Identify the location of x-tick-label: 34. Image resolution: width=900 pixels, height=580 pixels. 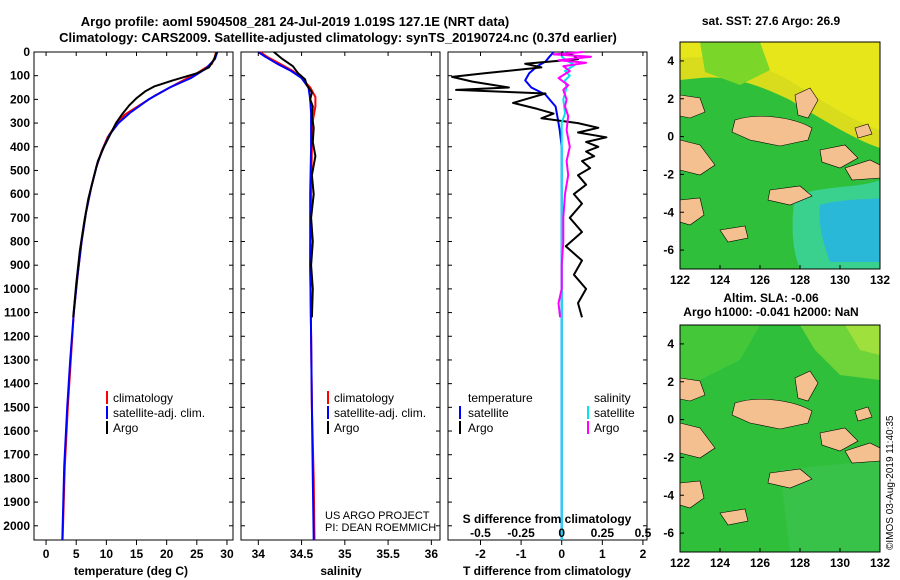
(259, 554).